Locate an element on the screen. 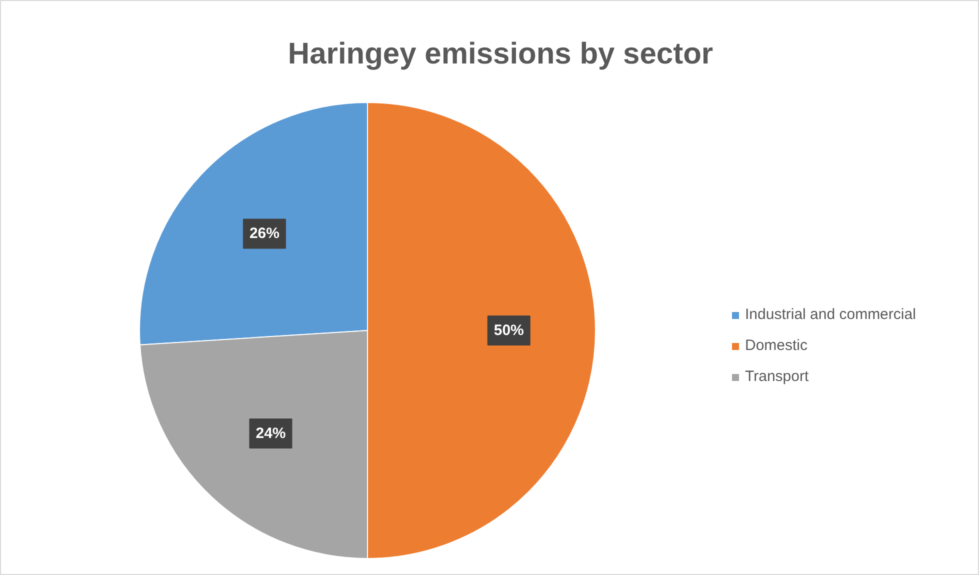 The image size is (979, 575). data-label: 24% is located at coordinates (271, 433).